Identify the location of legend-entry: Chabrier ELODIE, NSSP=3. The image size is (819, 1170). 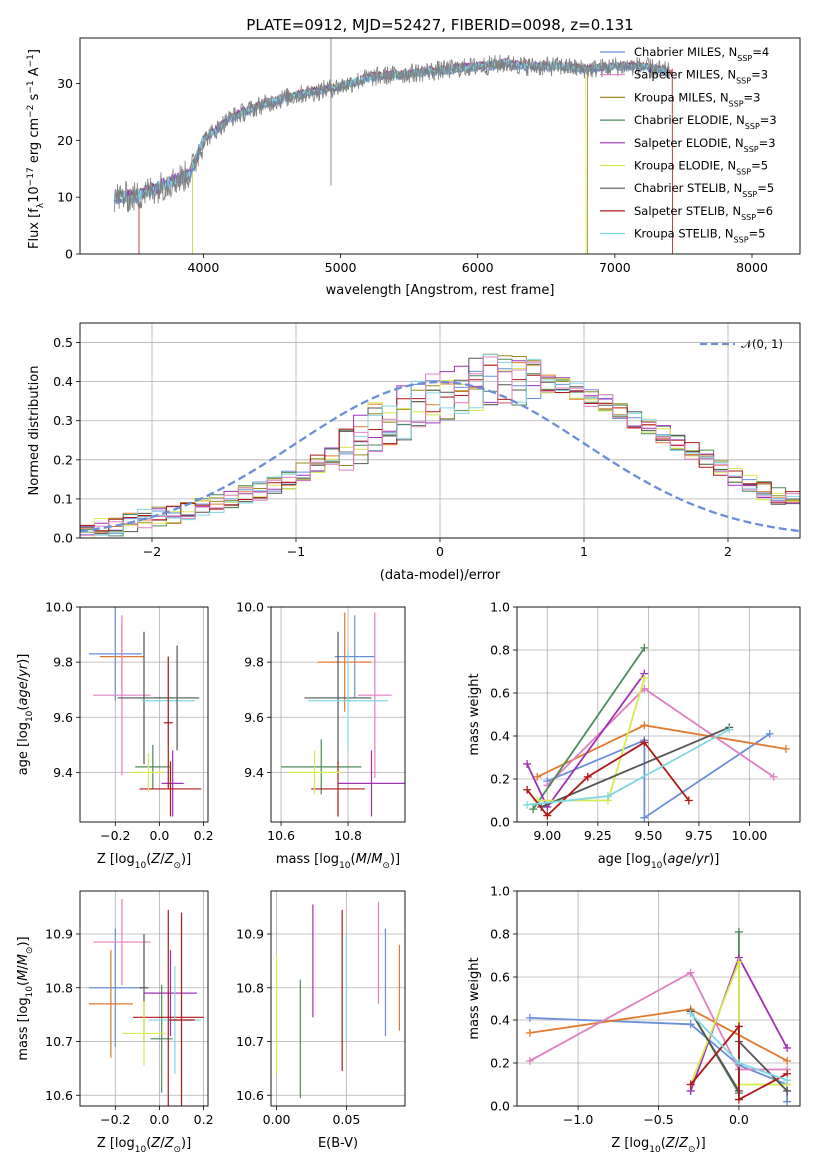
(705, 122).